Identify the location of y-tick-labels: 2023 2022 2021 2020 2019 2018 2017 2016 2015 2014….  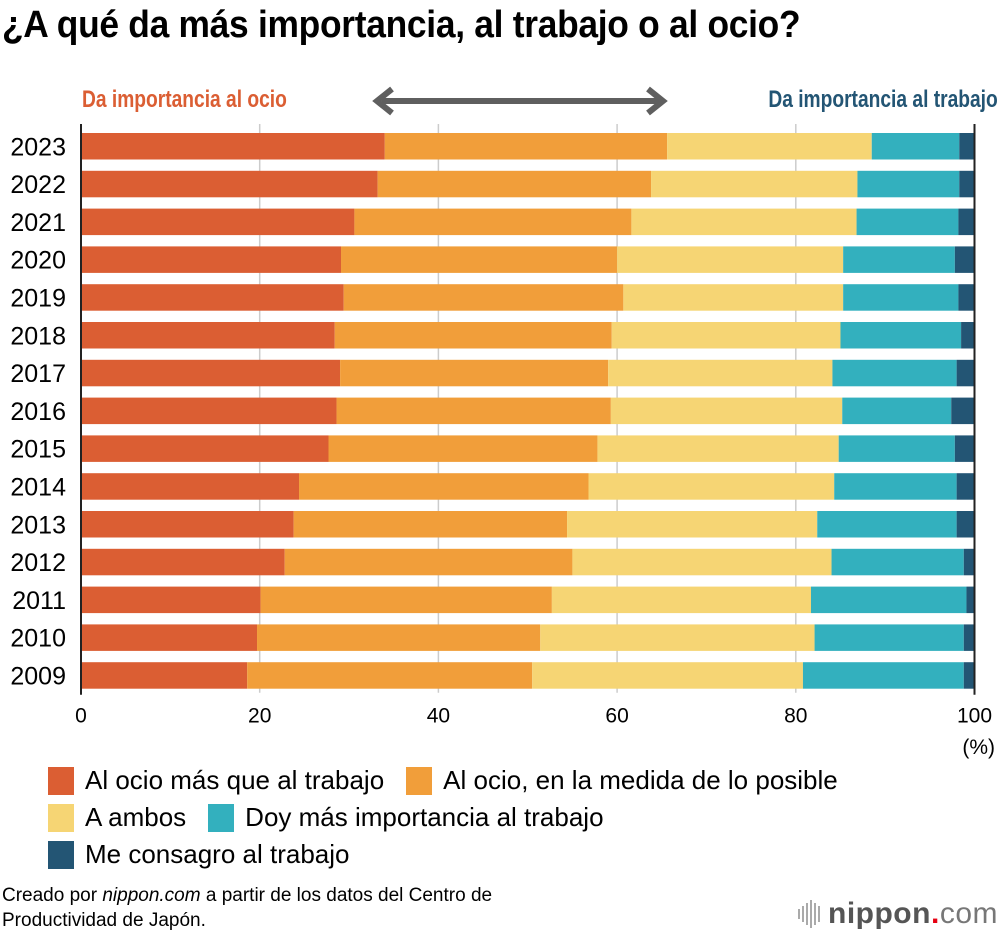
(38, 411).